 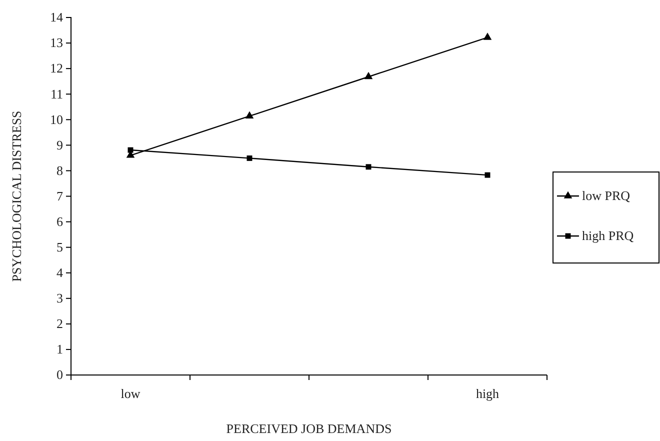 I want to click on x-tick-label: low, so click(x=130, y=394).